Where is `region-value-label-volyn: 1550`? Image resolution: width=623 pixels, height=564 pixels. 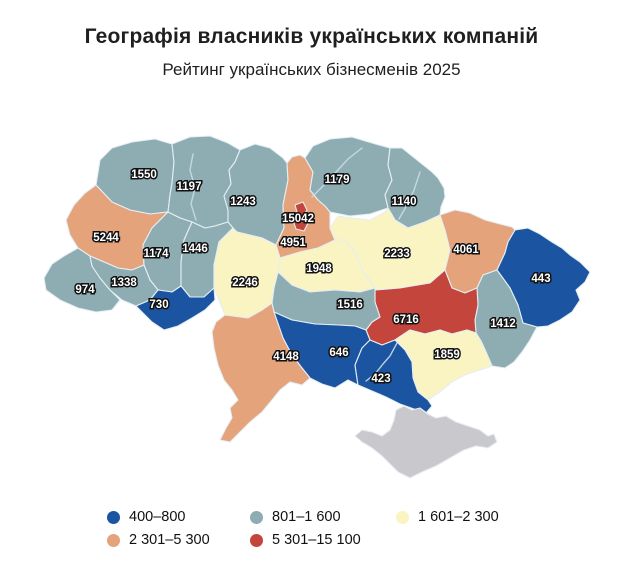
region-value-label-volyn: 1550 is located at coordinates (144, 175).